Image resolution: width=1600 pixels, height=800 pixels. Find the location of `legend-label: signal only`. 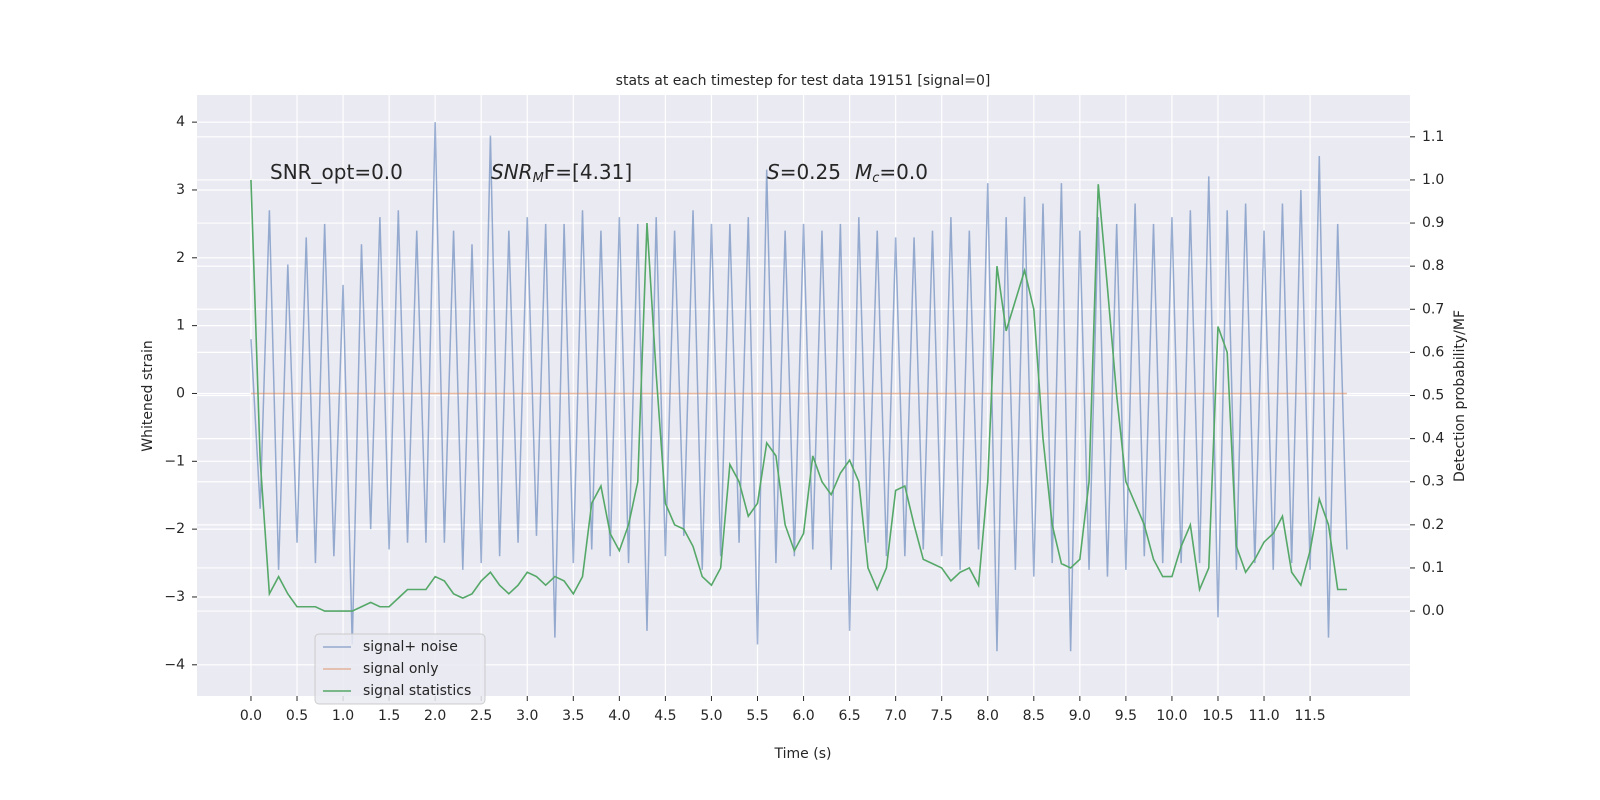

legend-label: signal only is located at coordinates (400, 669).